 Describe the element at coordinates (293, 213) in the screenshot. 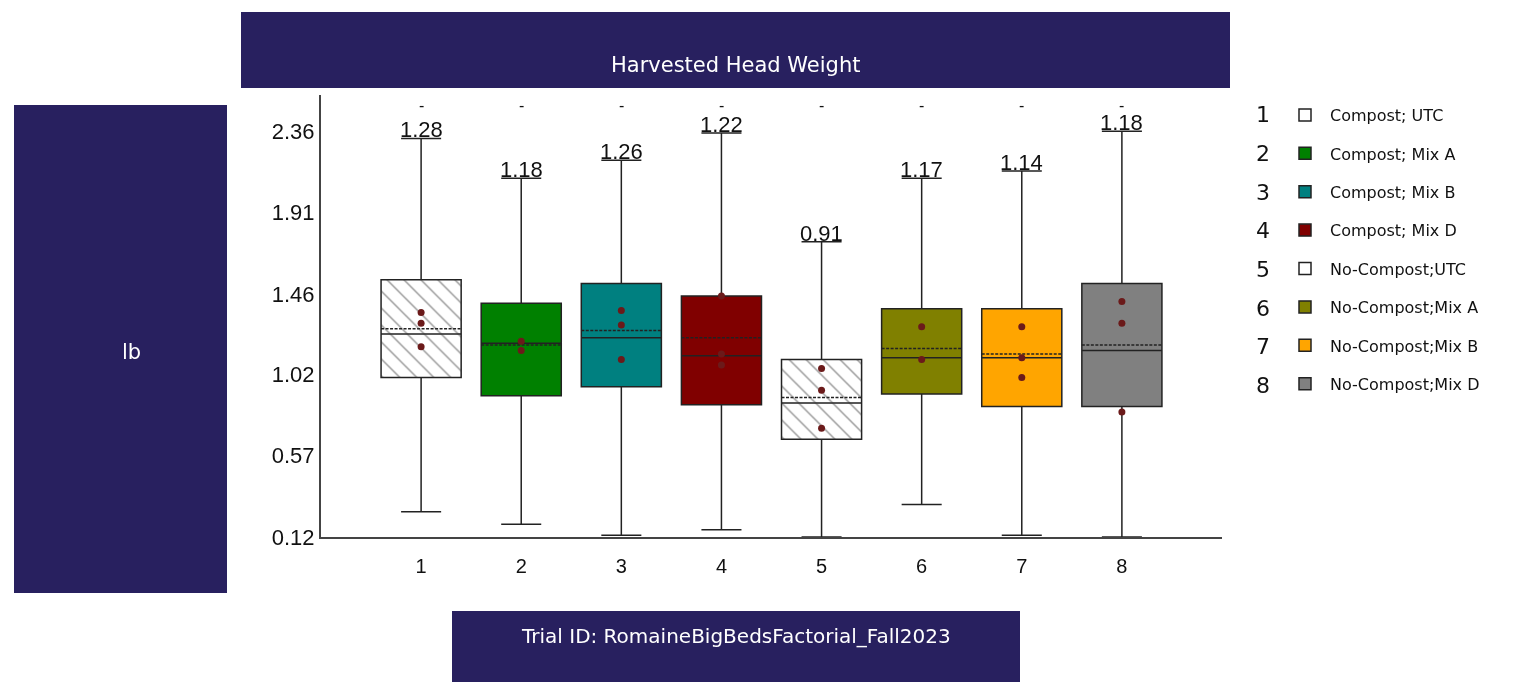

I see `y-tick-label: 1.91` at that location.